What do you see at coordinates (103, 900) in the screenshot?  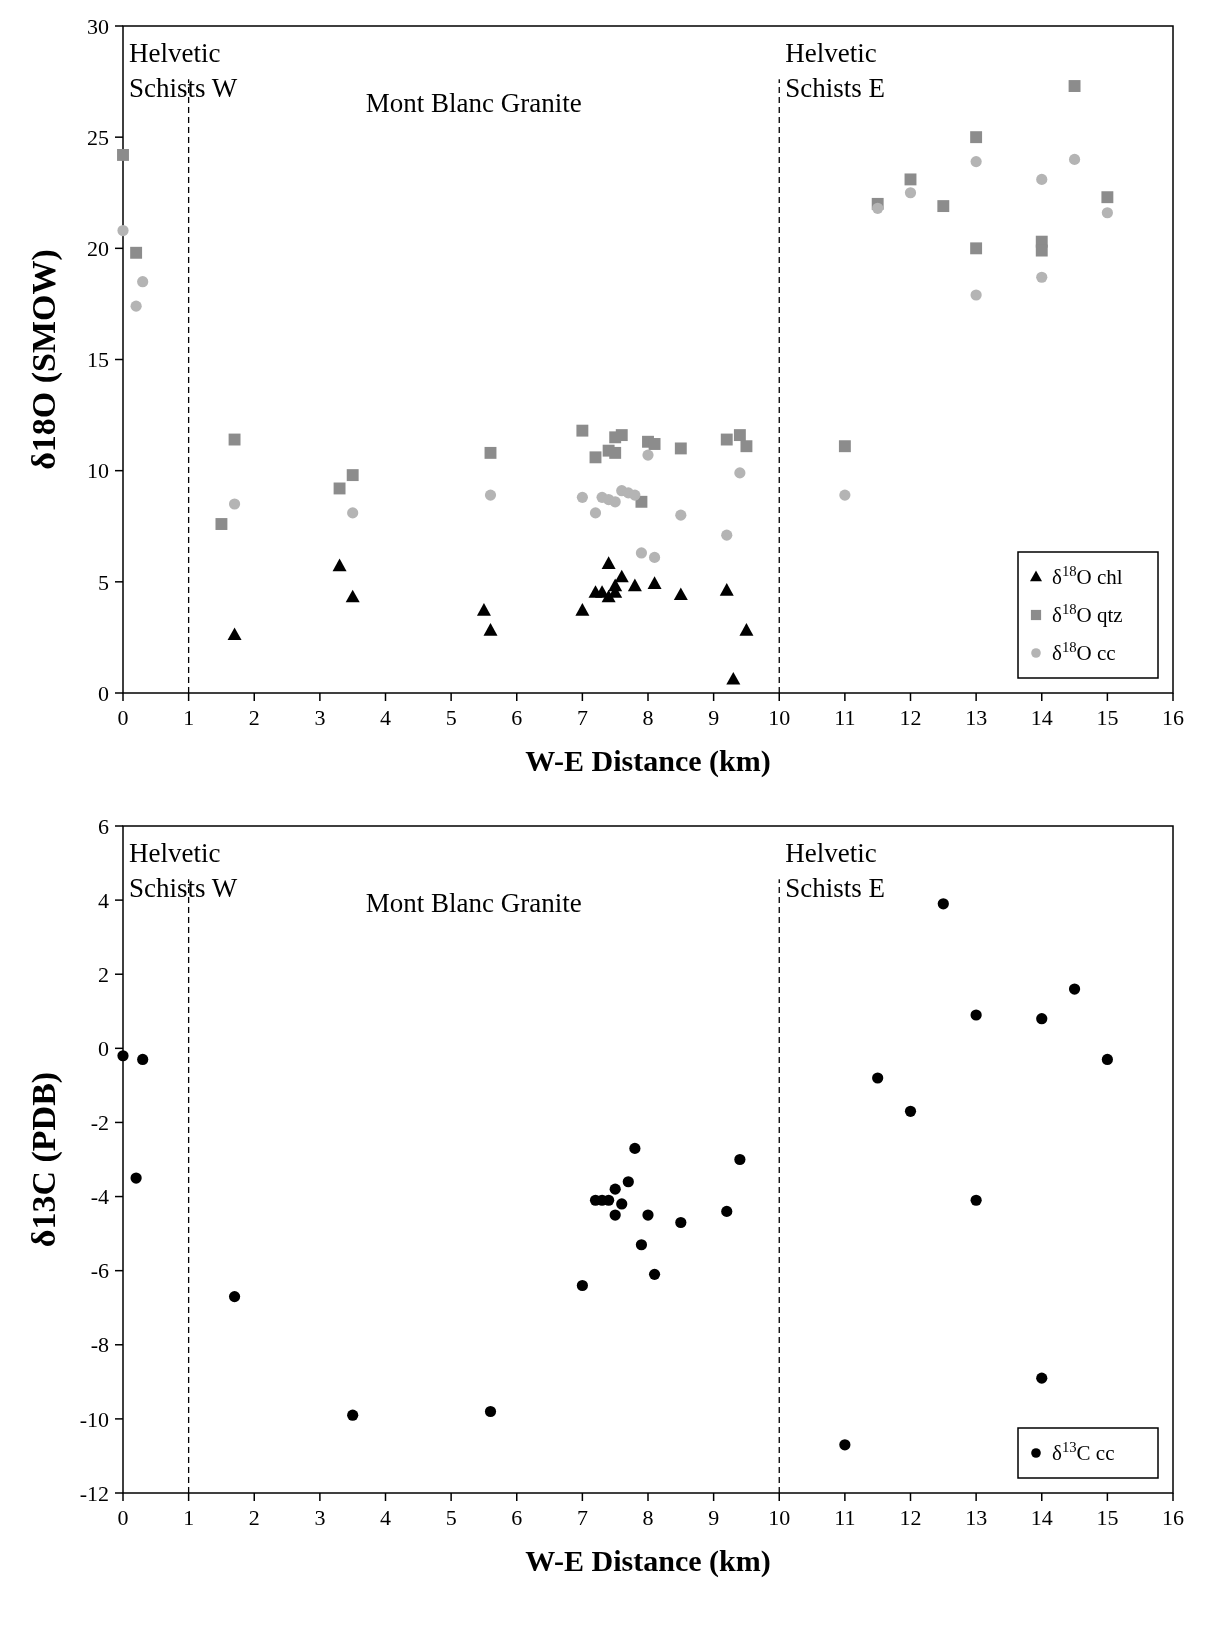 I see `y-tick-label: 4` at bounding box center [103, 900].